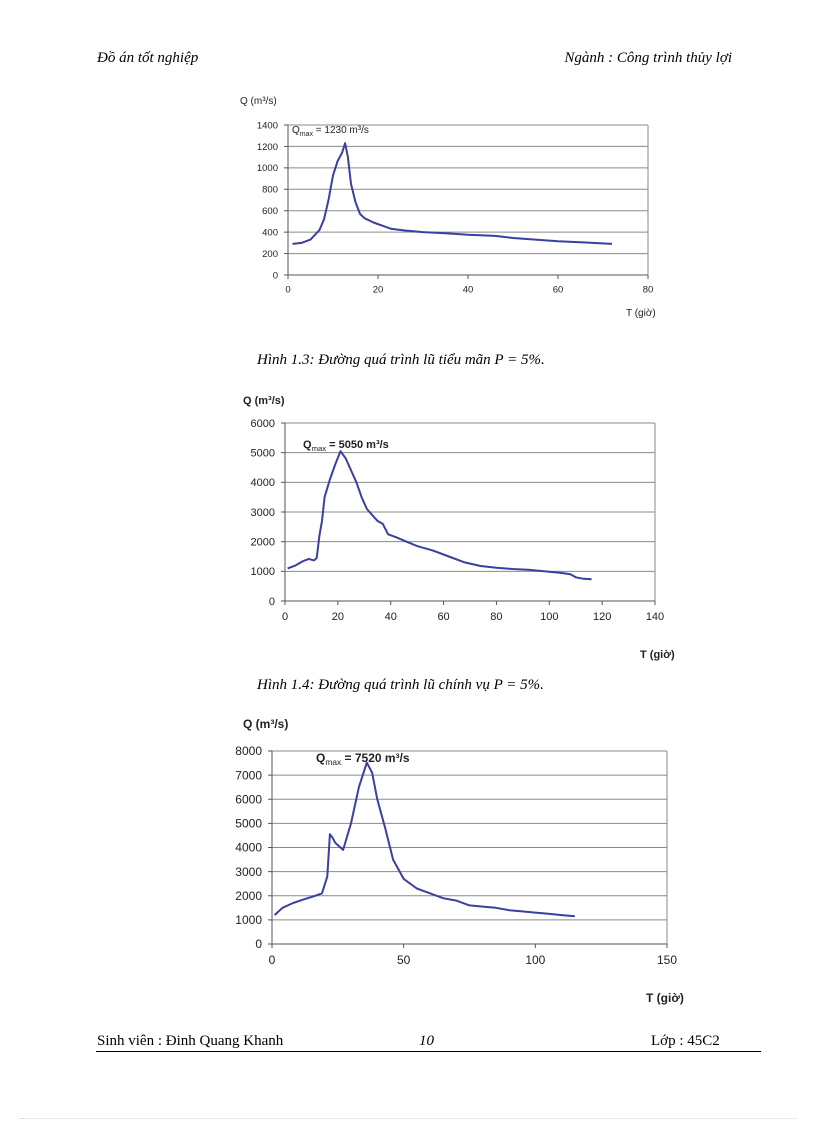 The height and width of the screenshot is (1123, 816). I want to click on footer-class: Lớp : 45C2, so click(685, 1041).